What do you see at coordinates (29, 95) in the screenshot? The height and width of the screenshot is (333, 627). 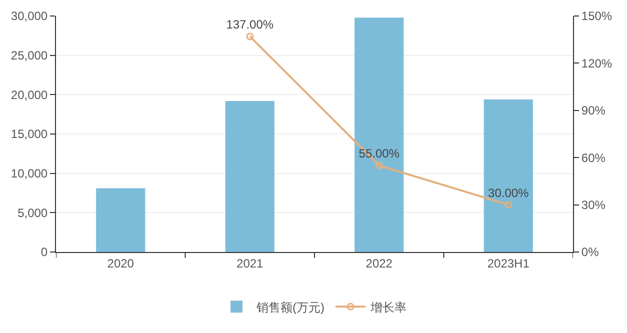 I see `y-tick-label: 20,000` at bounding box center [29, 95].